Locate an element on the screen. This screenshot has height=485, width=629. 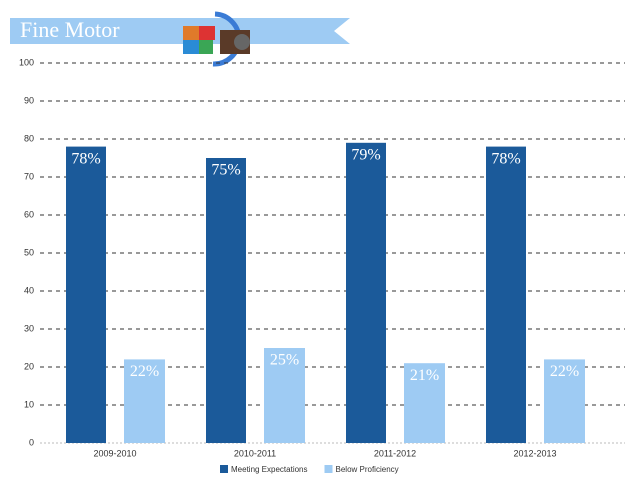
y-tick-label: 80 is located at coordinates (29, 138).